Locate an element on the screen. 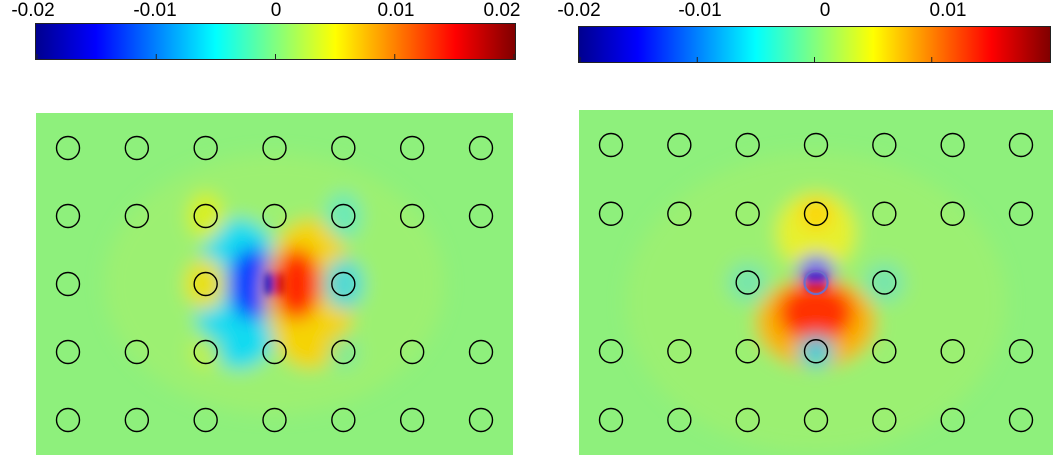  left-colorbar-tick-label: 0 is located at coordinates (276, 10).